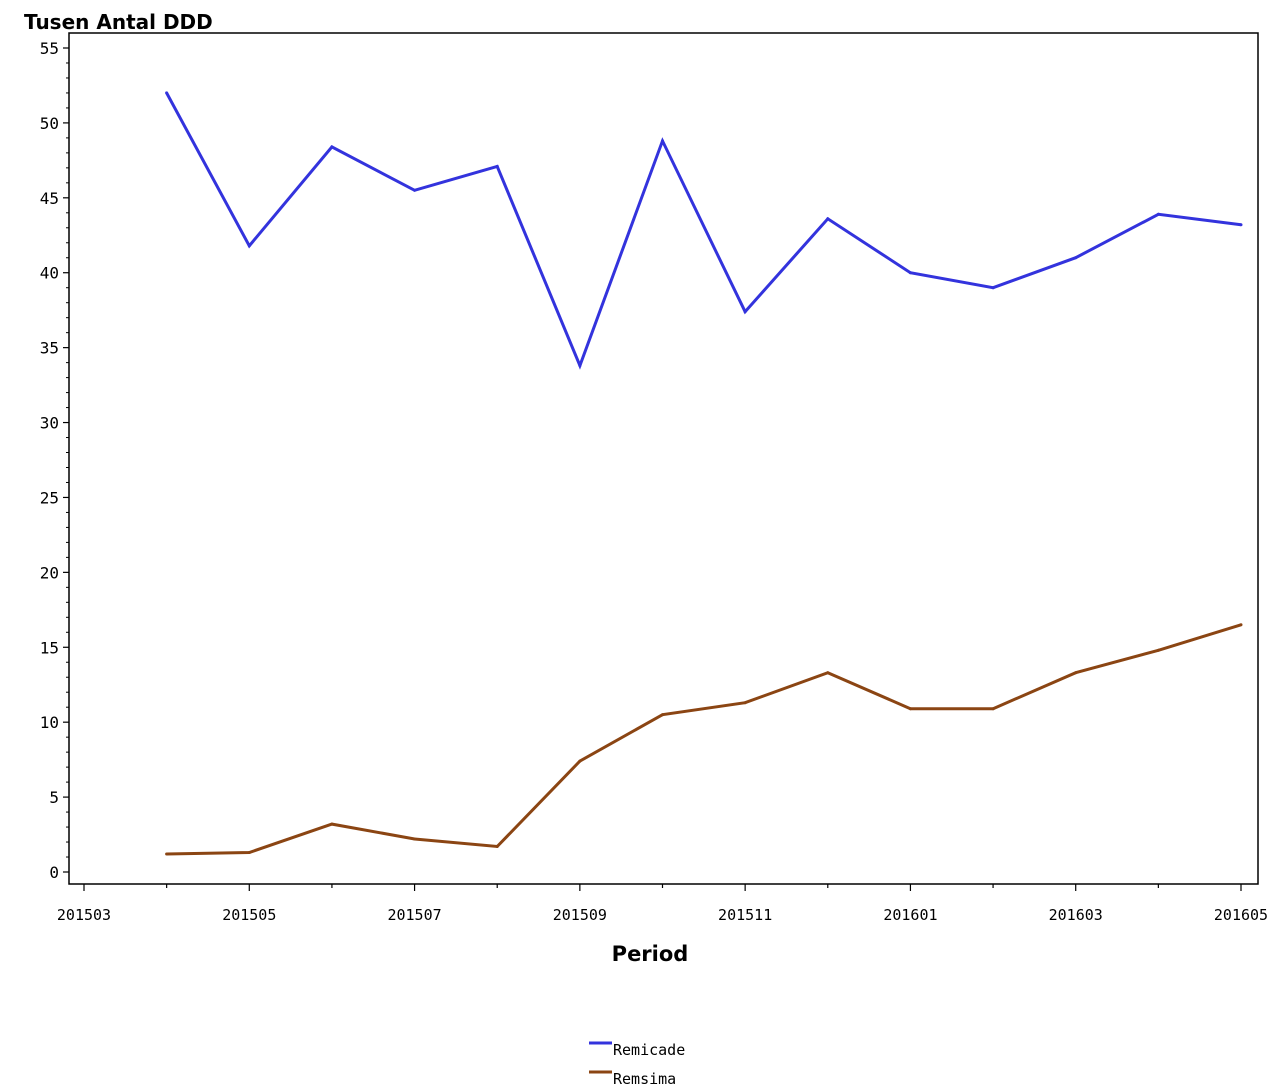 Image resolution: width=1281 pixels, height=1088 pixels. Describe the element at coordinates (49, 48) in the screenshot. I see `y-tick-label: 55` at that location.